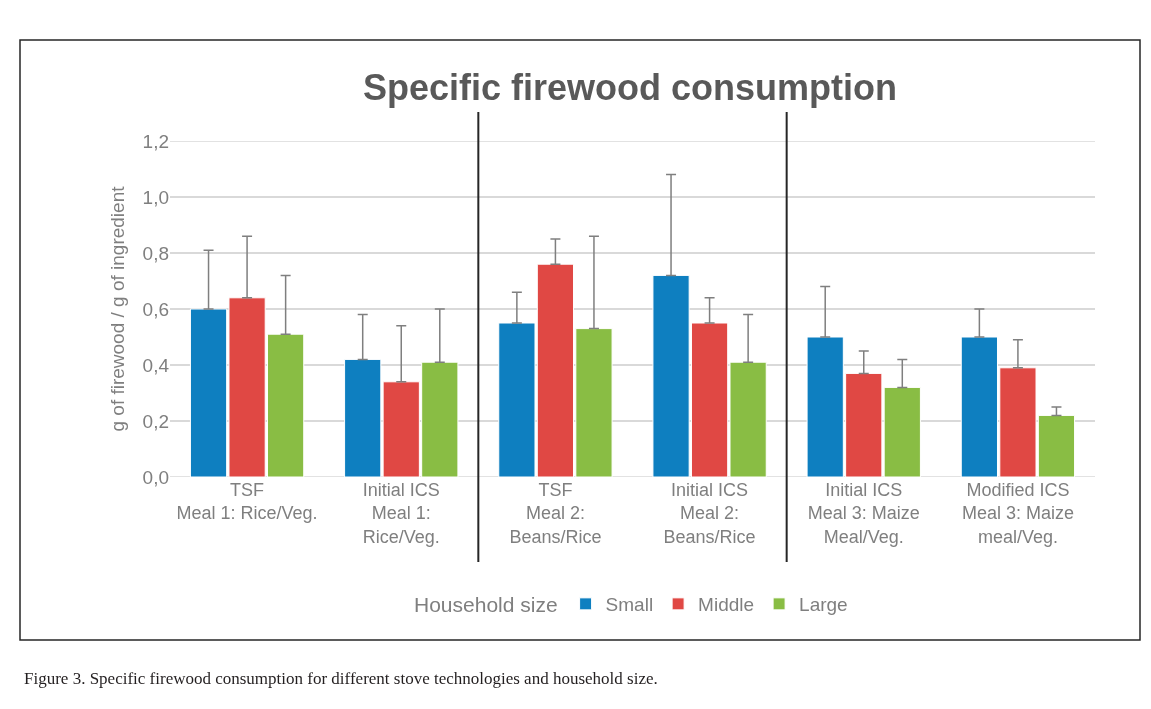 This screenshot has width=1151, height=709. What do you see at coordinates (155, 477) in the screenshot?
I see `y-tick-label: 0,0` at bounding box center [155, 477].